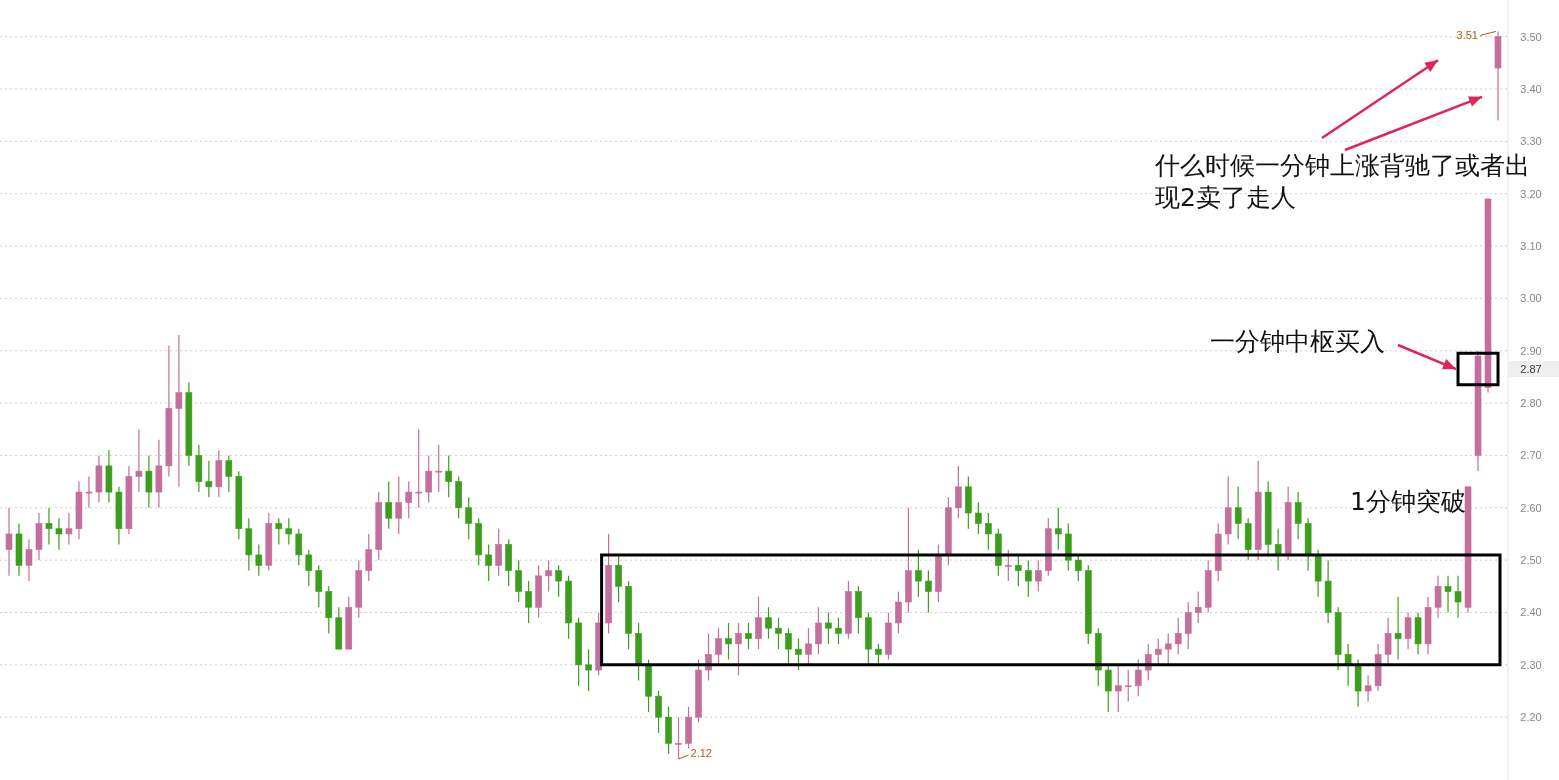 The image size is (1559, 780). Describe the element at coordinates (1531, 403) in the screenshot. I see `y-tick-label: 2.80` at that location.